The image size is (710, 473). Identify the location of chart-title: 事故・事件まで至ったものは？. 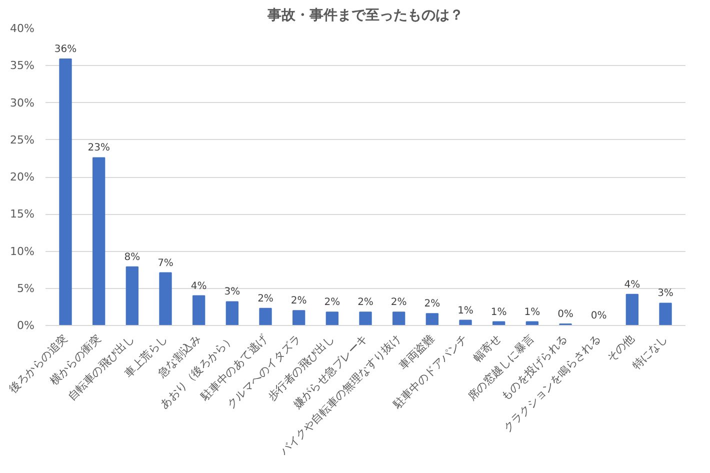
(365, 16).